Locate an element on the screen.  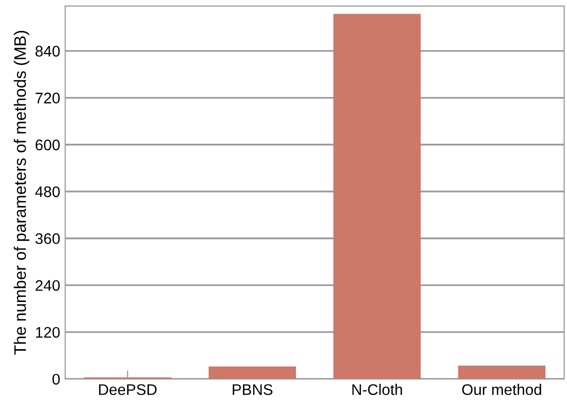
y-tick-label: 360 is located at coordinates (47, 238).